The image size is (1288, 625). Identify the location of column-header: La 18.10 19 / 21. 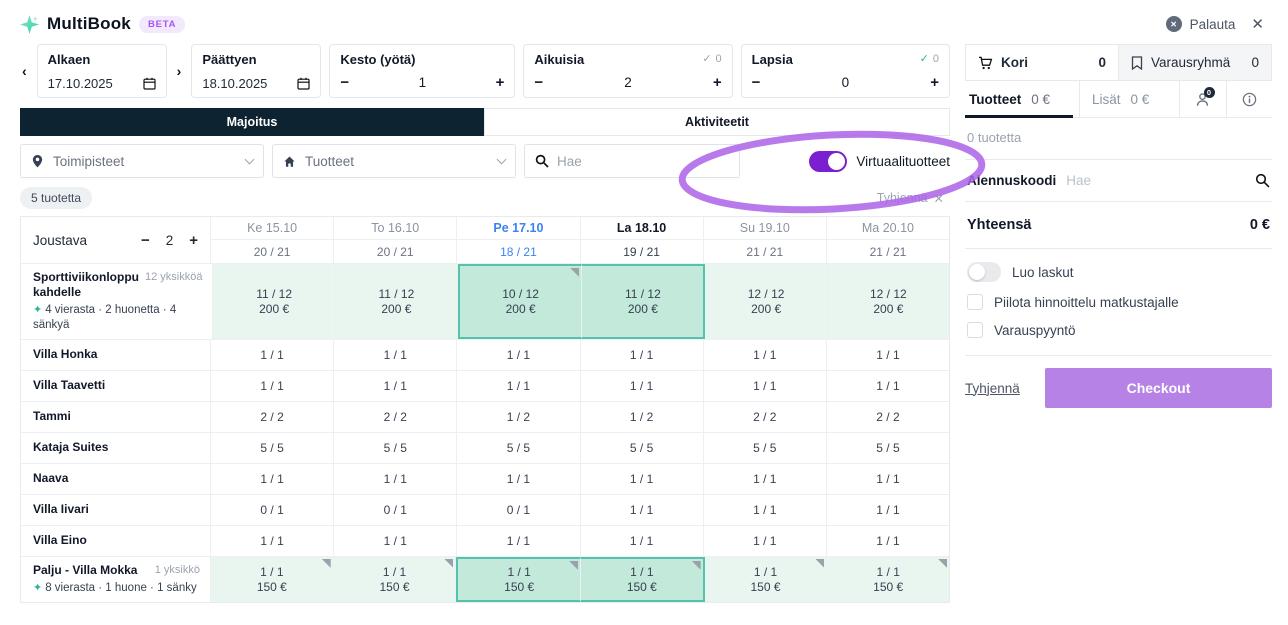
(642, 240).